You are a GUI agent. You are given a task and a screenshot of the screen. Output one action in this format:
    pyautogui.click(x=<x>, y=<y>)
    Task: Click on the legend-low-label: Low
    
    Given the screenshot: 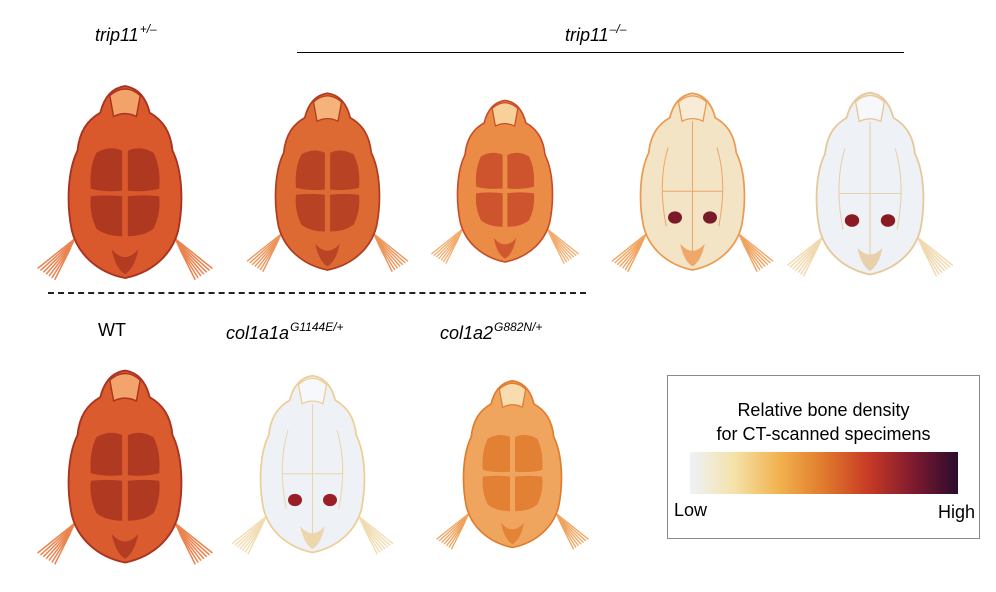 What is the action you would take?
    pyautogui.click(x=691, y=510)
    